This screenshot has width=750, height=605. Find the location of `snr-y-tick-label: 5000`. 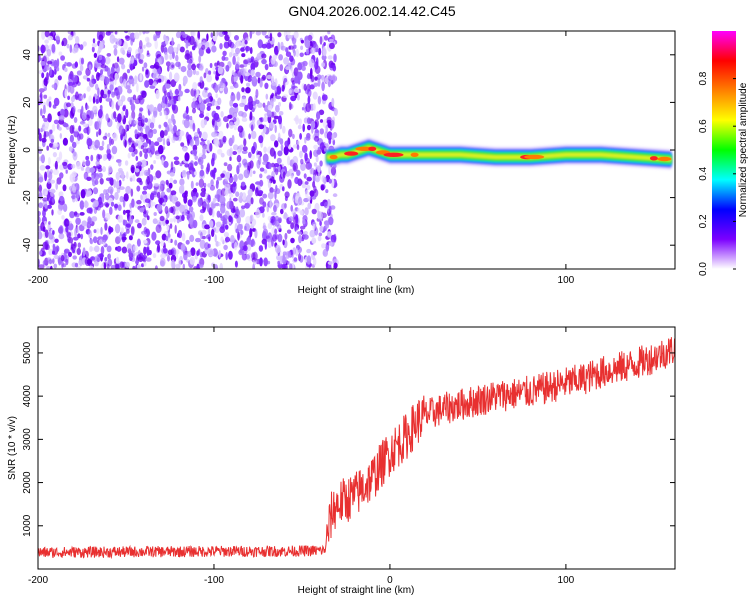

snr-y-tick-label: 5000 is located at coordinates (27, 352).